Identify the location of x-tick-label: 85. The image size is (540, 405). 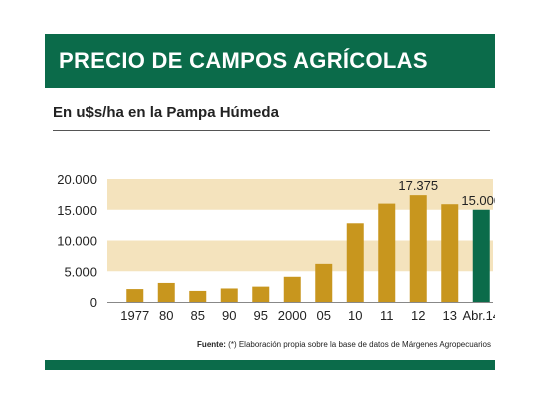
(198, 315).